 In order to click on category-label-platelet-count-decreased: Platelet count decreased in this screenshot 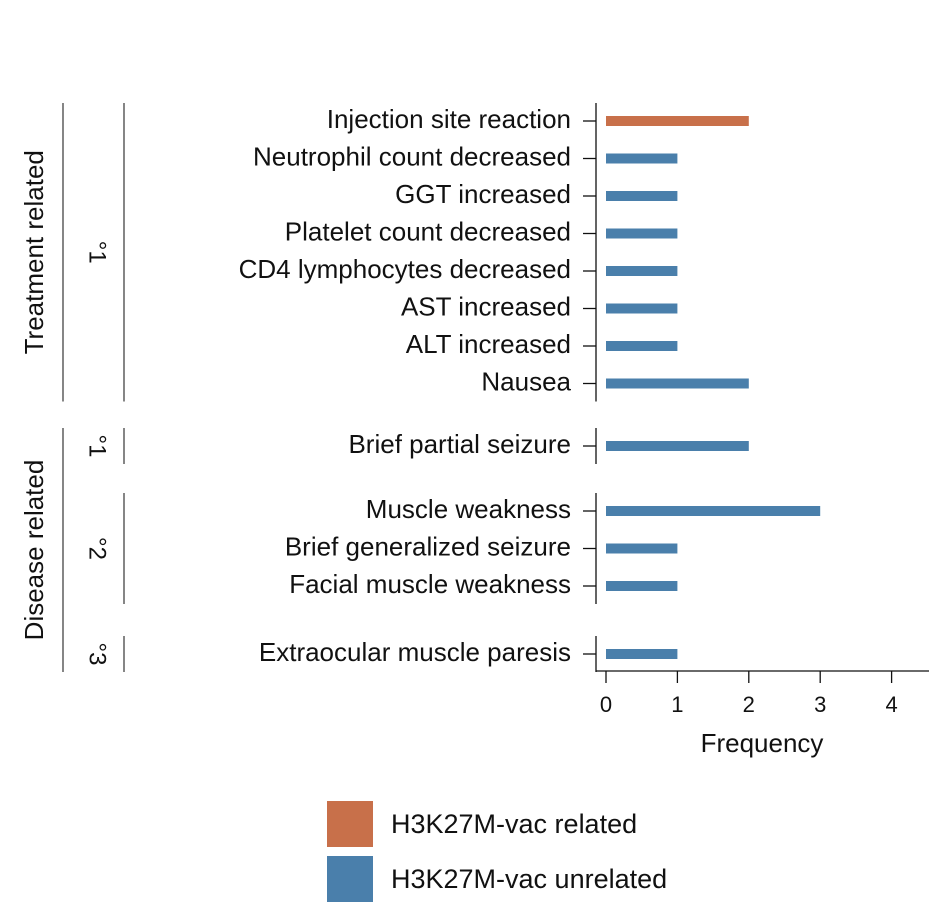, I will do `click(428, 231)`.